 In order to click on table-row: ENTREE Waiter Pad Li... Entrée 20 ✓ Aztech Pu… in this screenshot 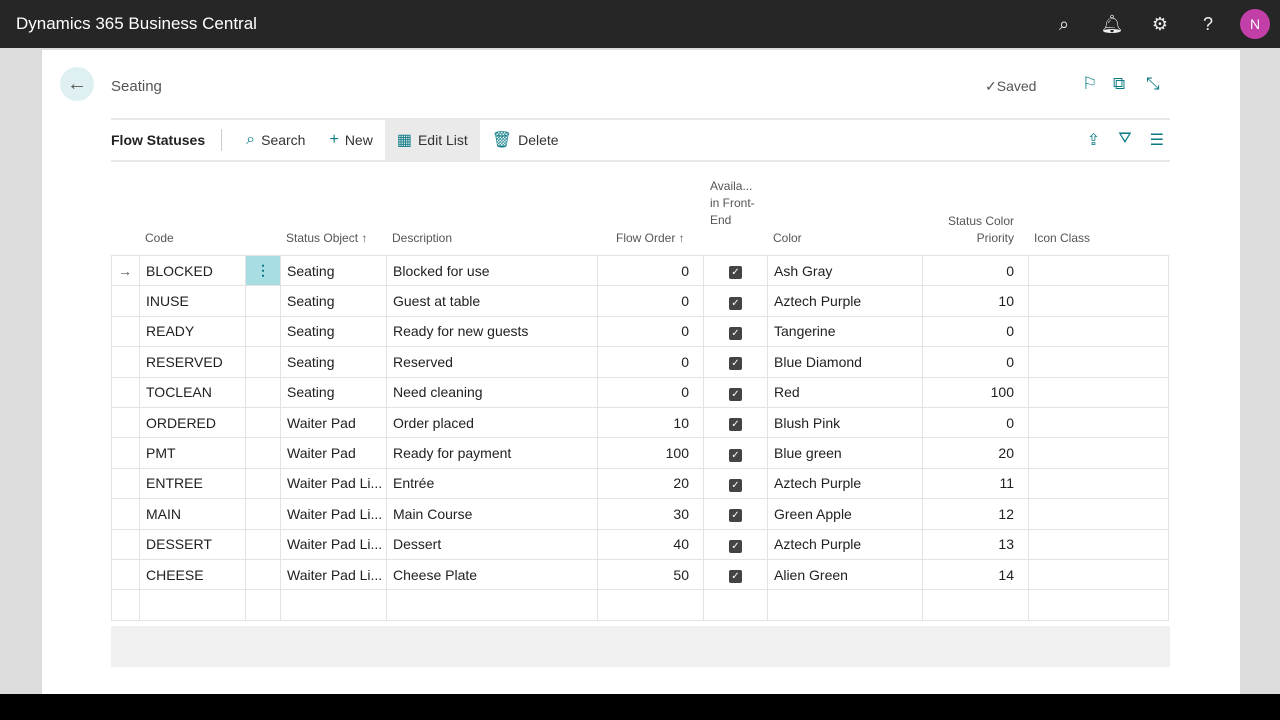, I will do `click(640, 483)`.